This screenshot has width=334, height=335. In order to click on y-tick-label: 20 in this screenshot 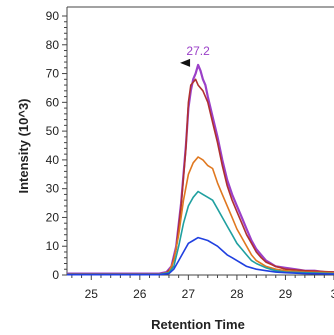, I will do `click(53, 217)`.